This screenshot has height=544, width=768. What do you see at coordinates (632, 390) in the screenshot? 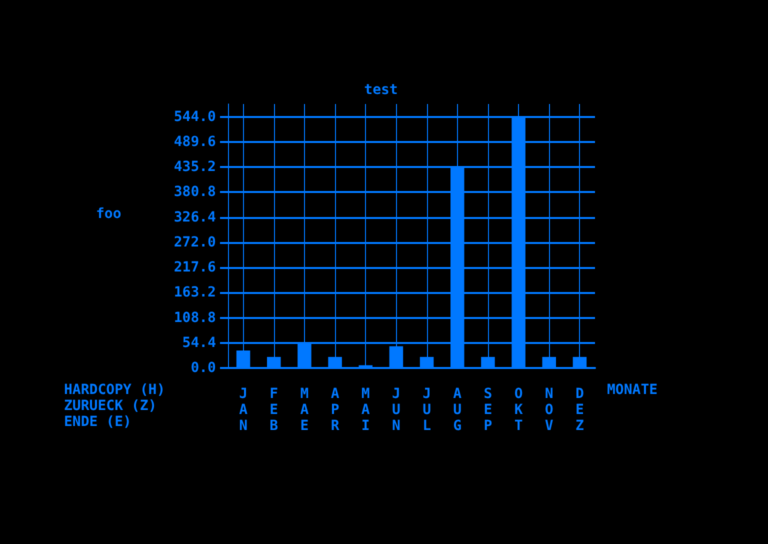
I see `x-axis-title: MONATE` at bounding box center [632, 390].